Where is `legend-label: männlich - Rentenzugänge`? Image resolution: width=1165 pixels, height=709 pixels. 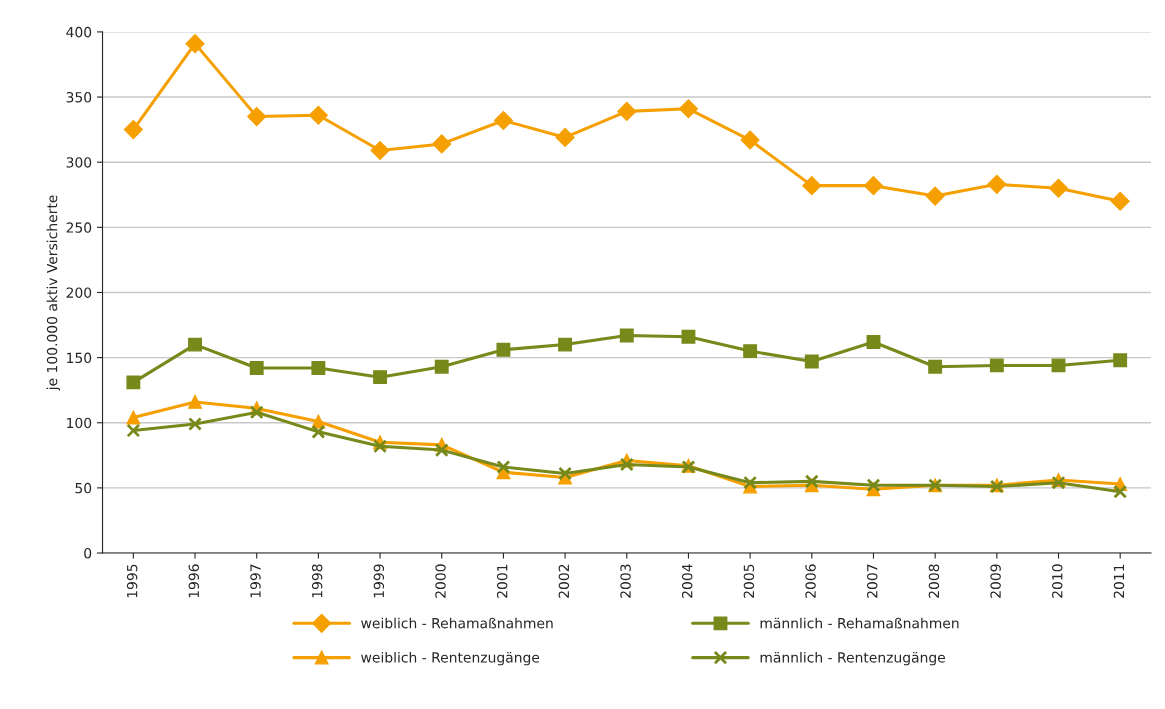
legend-label: männlich - Rentenzugänge is located at coordinates (852, 658).